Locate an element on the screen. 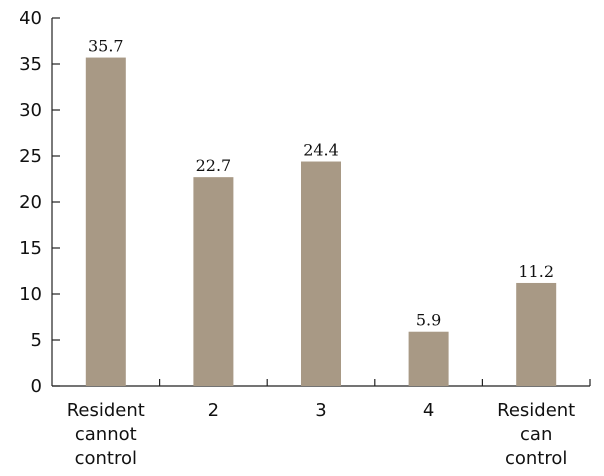 This screenshot has height=476, width=604. y-tick-label: 0 is located at coordinates (36, 386).